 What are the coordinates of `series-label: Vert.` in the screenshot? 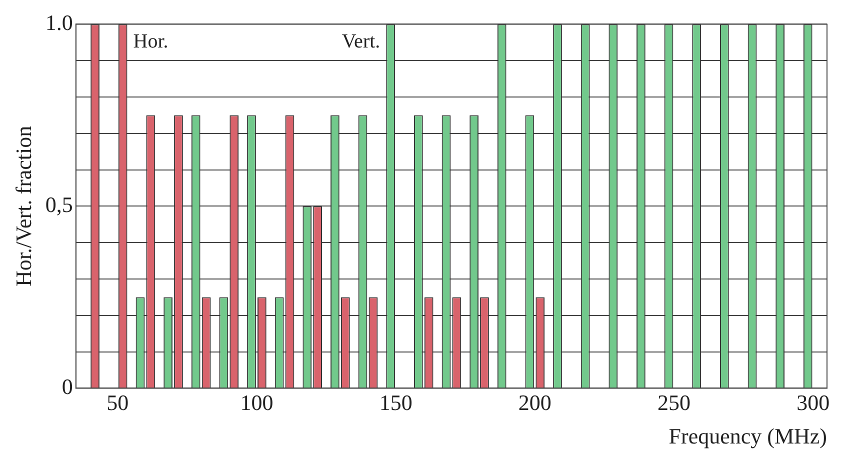 It's located at (361, 41).